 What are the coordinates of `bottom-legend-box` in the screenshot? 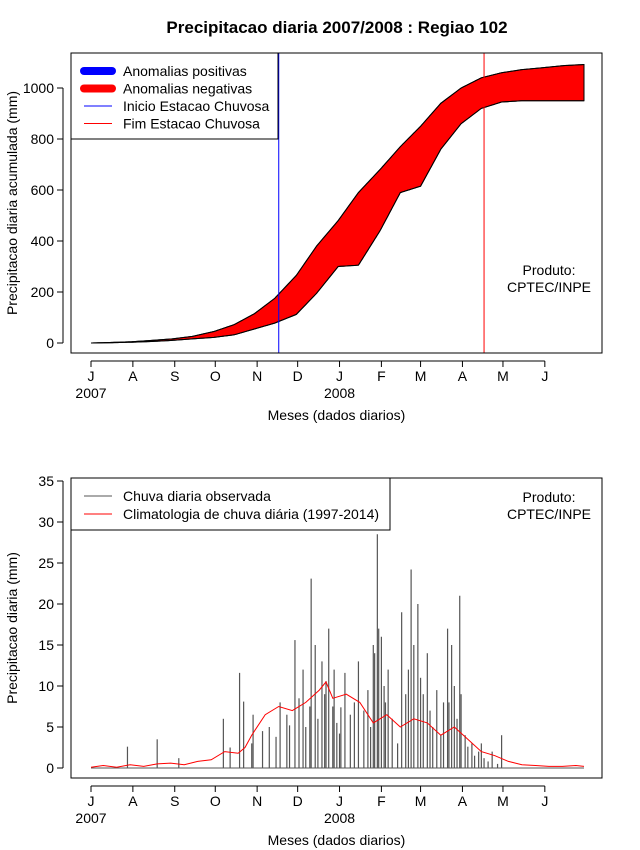 It's located at (230, 504).